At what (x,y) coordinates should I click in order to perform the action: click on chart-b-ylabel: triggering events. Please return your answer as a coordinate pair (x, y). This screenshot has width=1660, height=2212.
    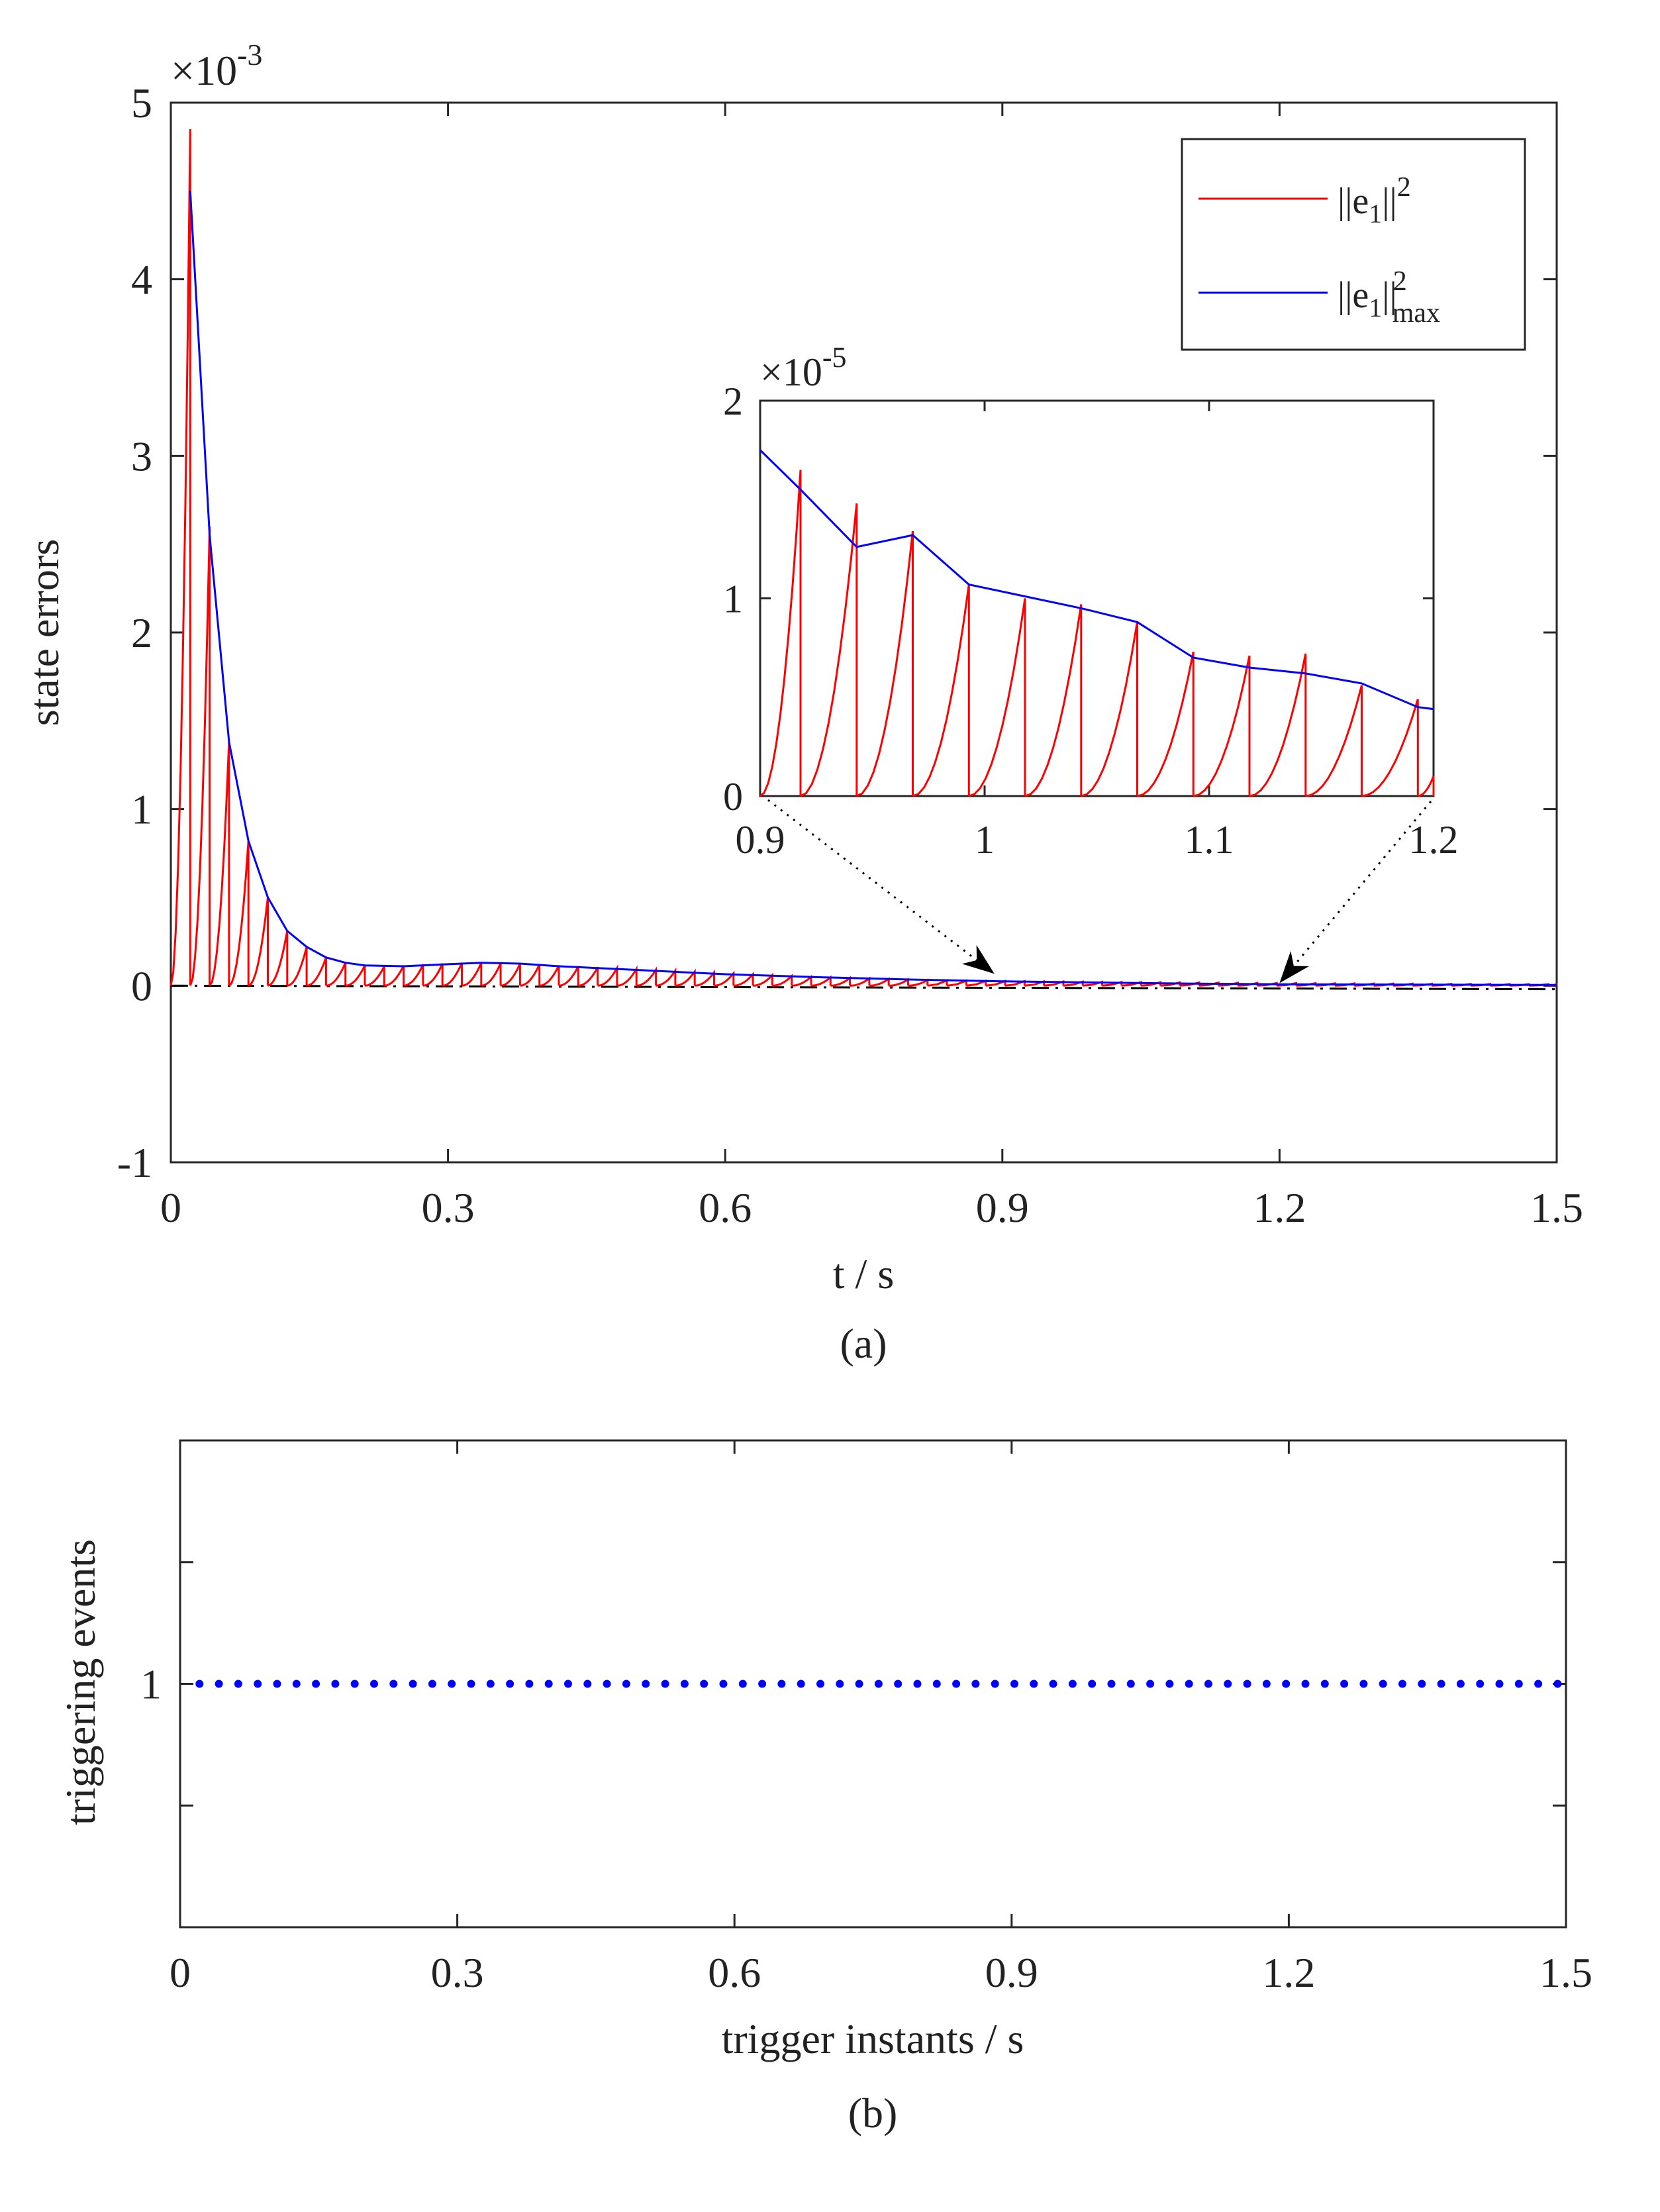
    Looking at the image, I should click on (80, 1682).